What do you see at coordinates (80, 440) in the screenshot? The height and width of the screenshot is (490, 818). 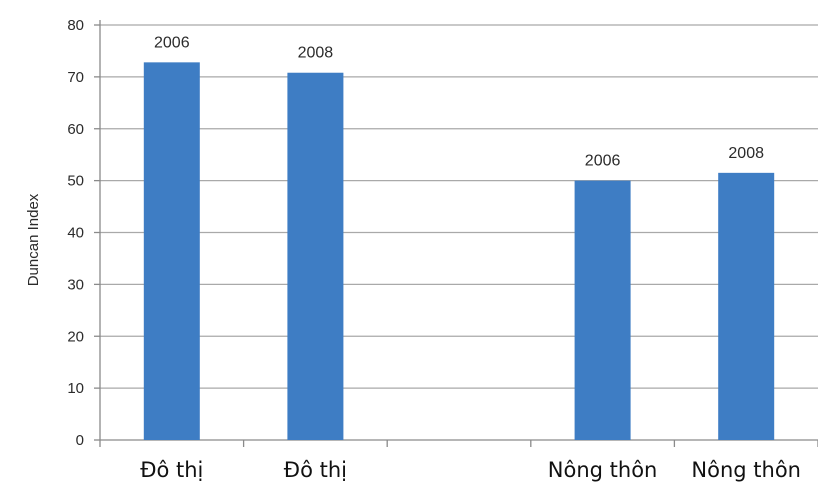 I see `y-tick-label: 0` at bounding box center [80, 440].